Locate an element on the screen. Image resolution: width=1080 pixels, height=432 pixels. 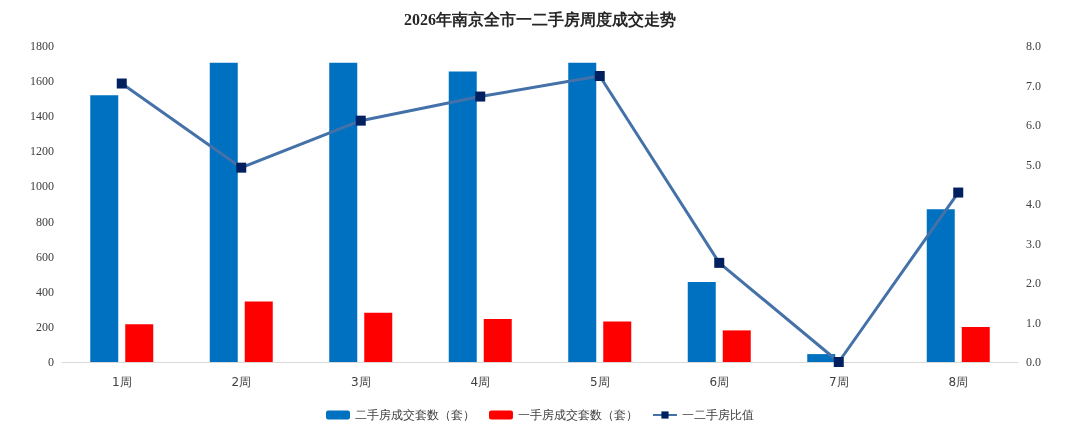
x-tick-label: 7周 is located at coordinates (838, 382).